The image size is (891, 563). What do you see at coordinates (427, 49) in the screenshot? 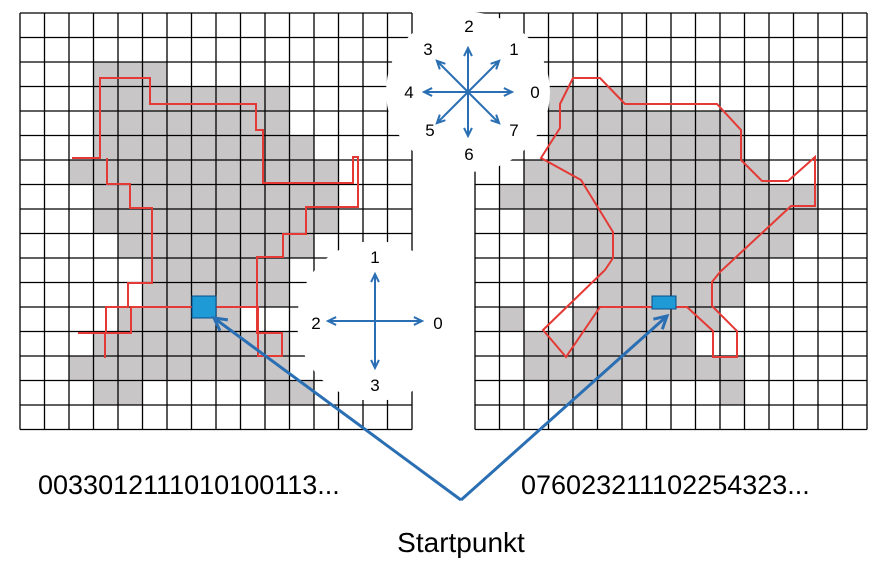
I see `compass-8-label-3: 3` at bounding box center [427, 49].